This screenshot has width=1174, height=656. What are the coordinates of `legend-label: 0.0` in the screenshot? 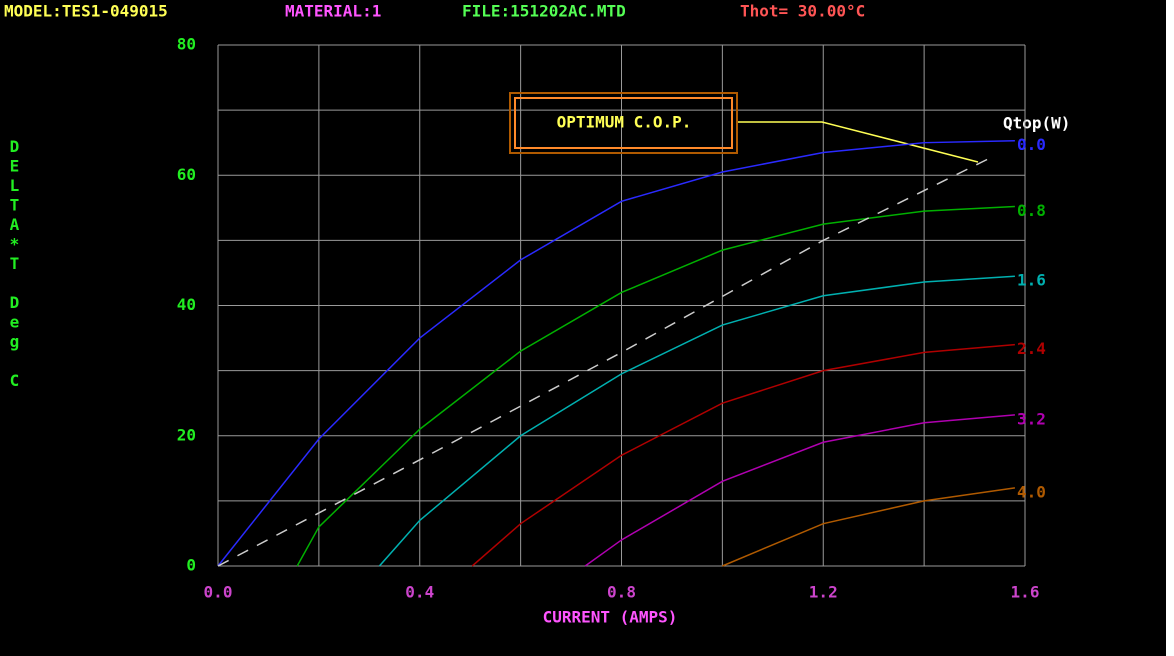 It's located at (1031, 144).